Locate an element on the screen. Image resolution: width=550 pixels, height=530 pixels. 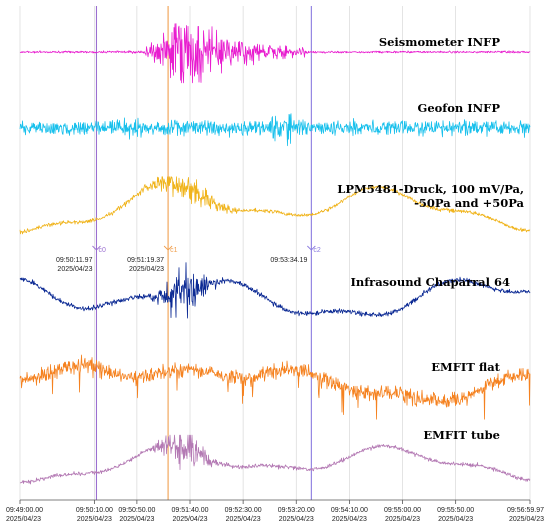
x-tick-label: 09:54:10.00 is located at coordinates (349, 510).